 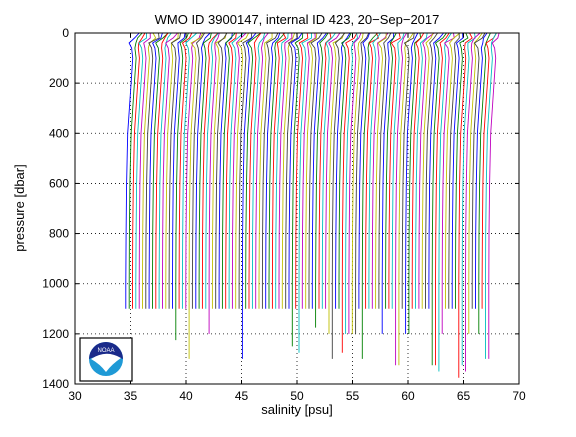 What do you see at coordinates (242, 396) in the screenshot?
I see `x-tick-label: 45` at bounding box center [242, 396].